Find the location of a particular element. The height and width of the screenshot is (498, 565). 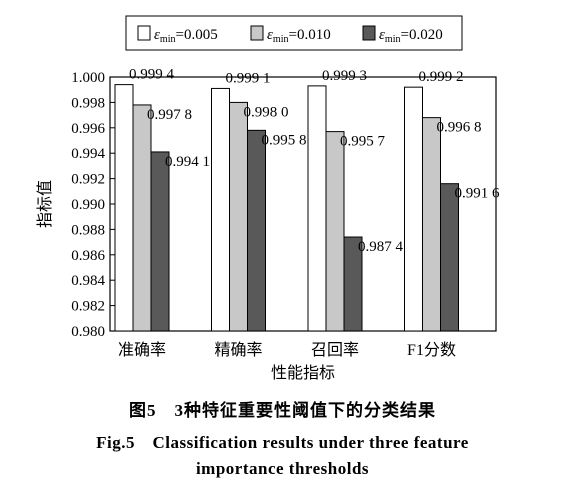

legend-box is located at coordinates (294, 33).